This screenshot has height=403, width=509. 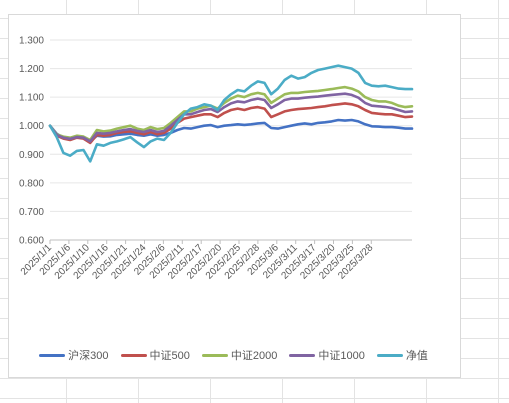 I want to click on y-tick-label: 0.600, so click(x=31, y=241).